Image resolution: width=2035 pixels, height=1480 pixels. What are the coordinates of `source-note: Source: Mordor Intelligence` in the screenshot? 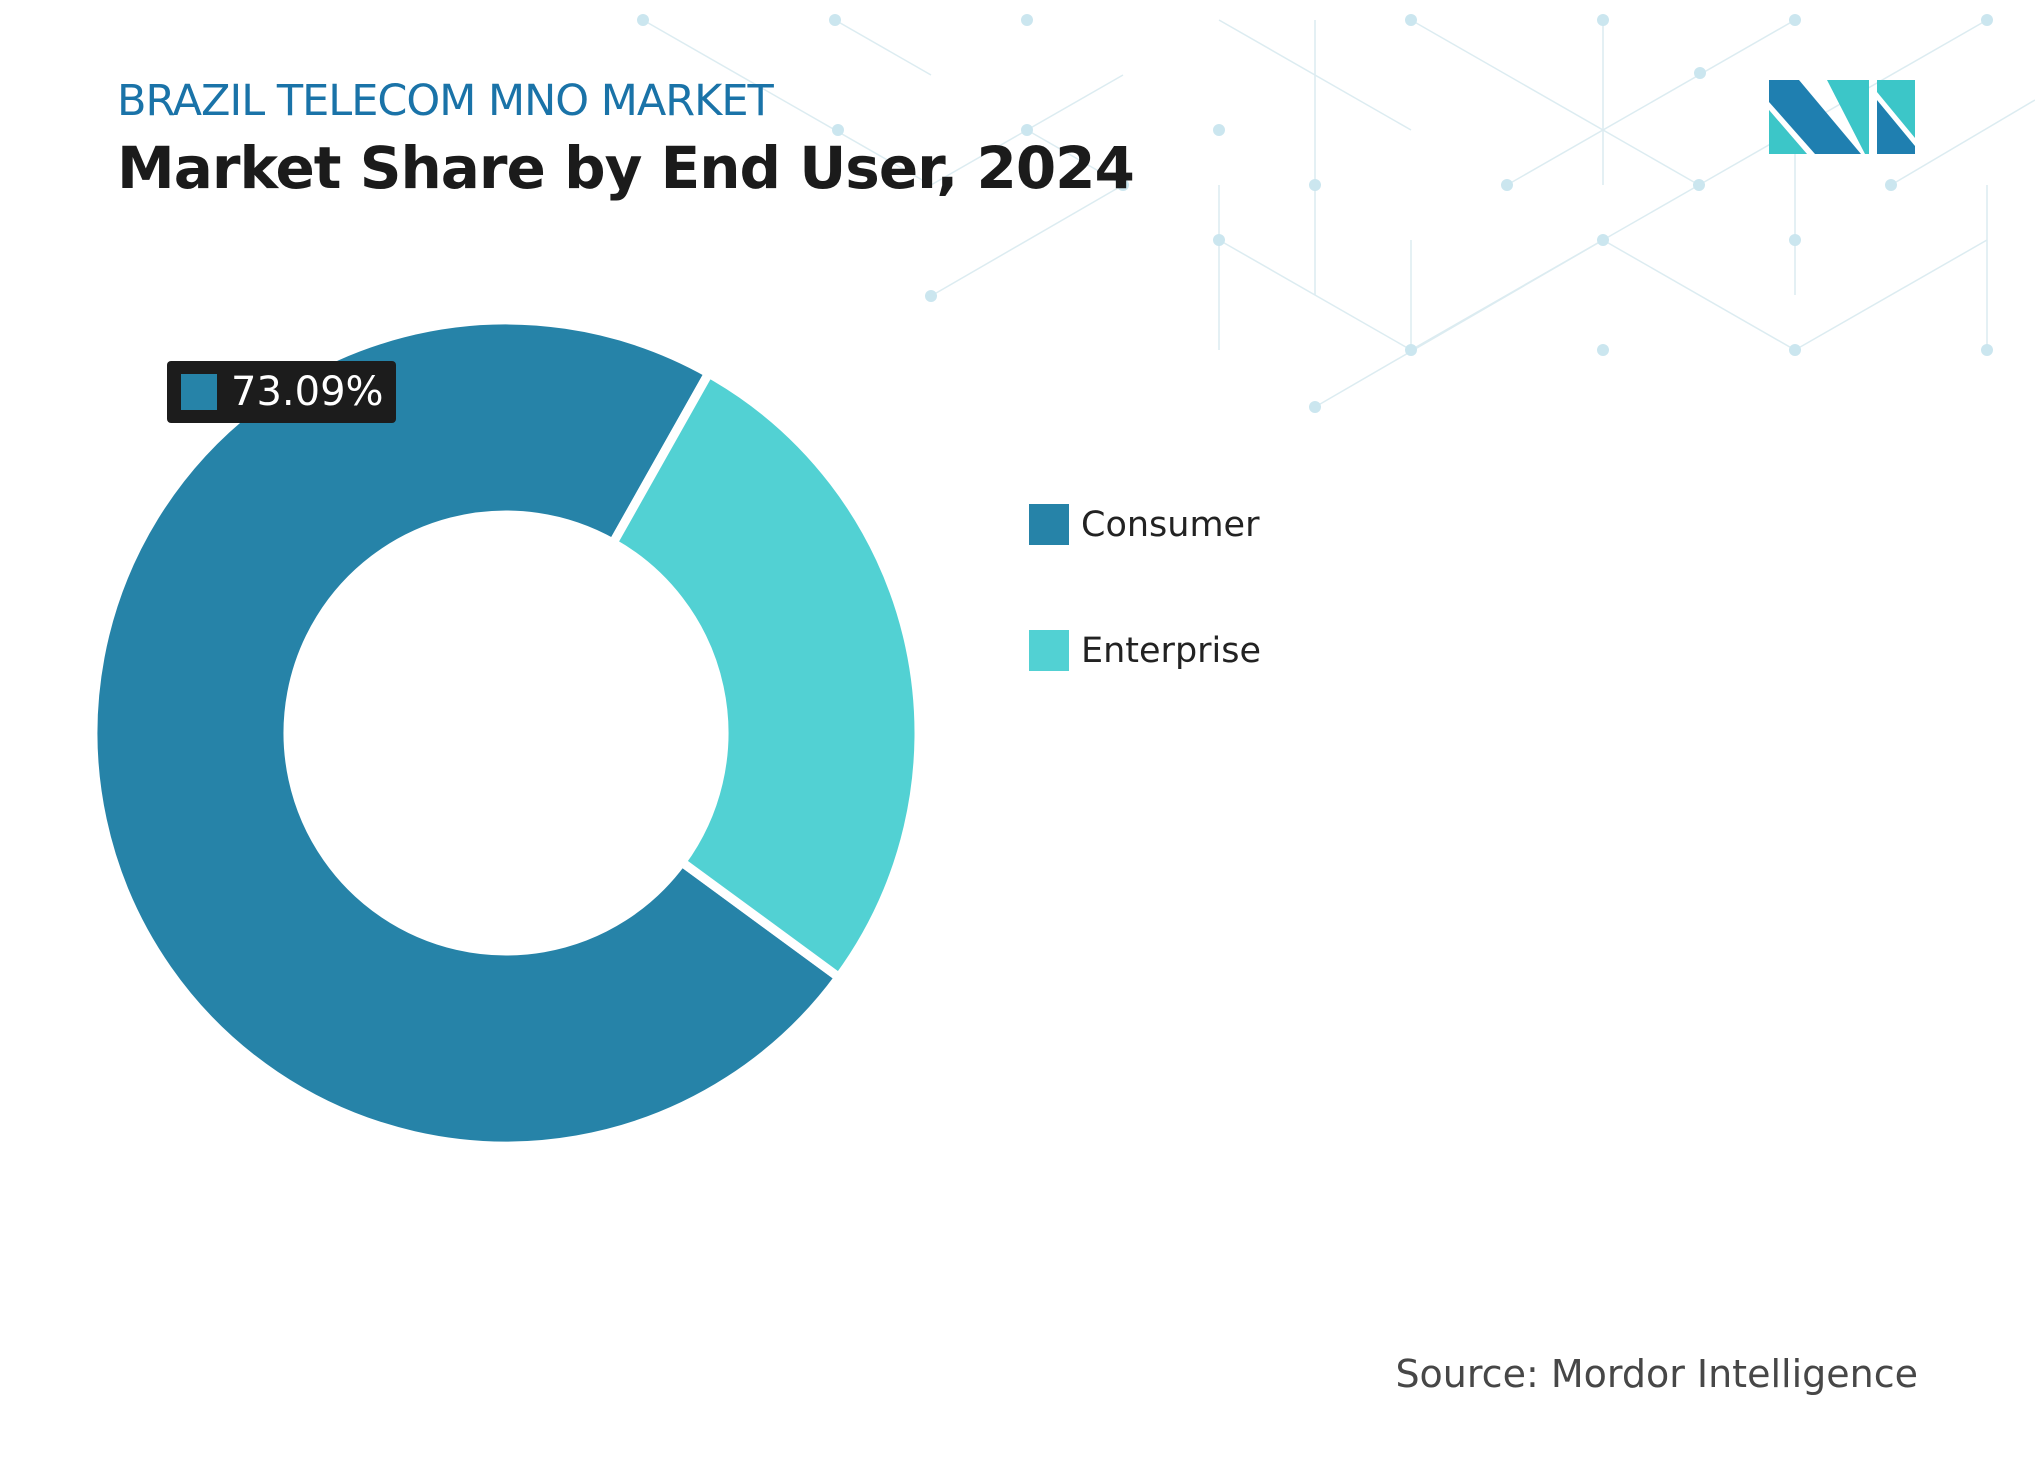 It's located at (1656, 1374).